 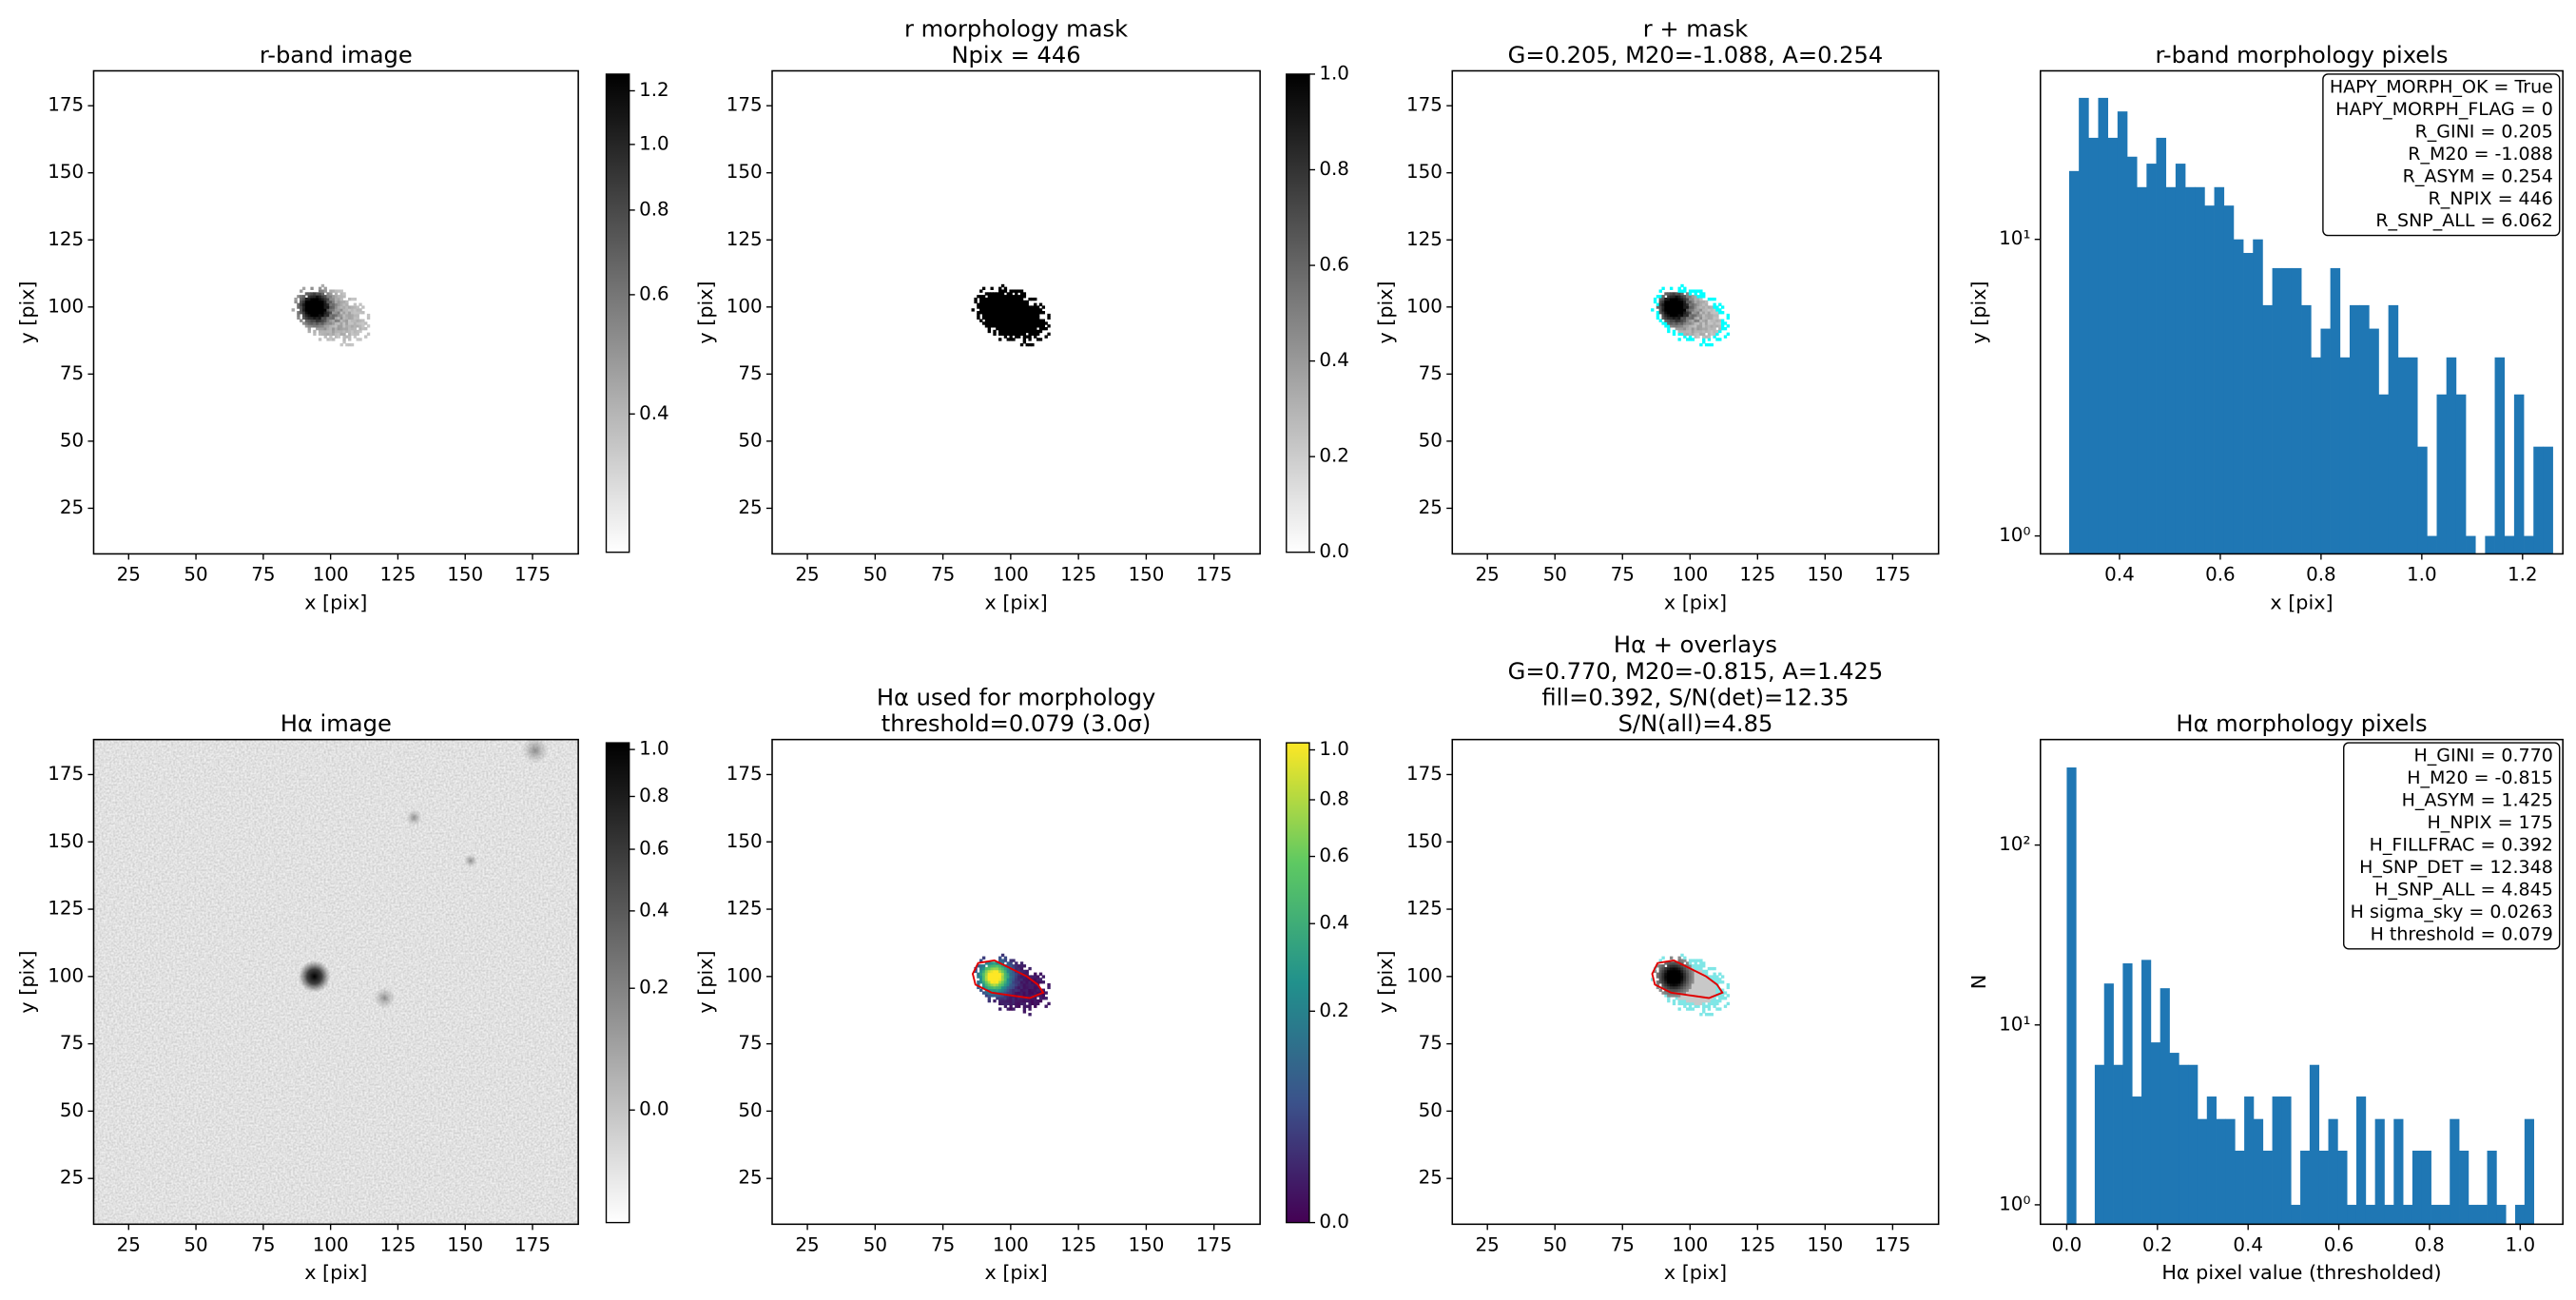 What do you see at coordinates (2456, 867) in the screenshot?
I see `stats-line: H_SNP_DET = 12.348` at bounding box center [2456, 867].